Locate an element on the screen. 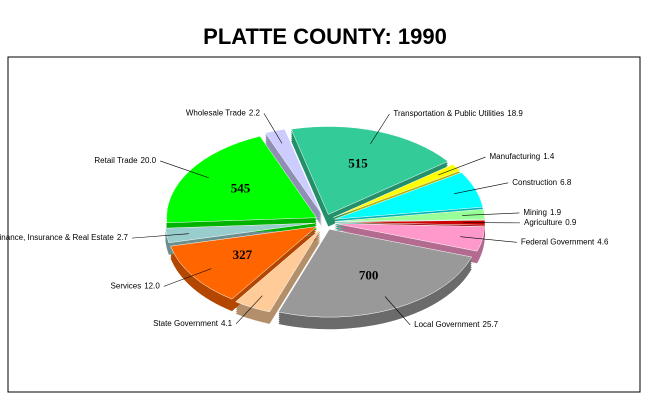 The width and height of the screenshot is (650, 400). slice-label: Agriculture 0.9 is located at coordinates (550, 222).